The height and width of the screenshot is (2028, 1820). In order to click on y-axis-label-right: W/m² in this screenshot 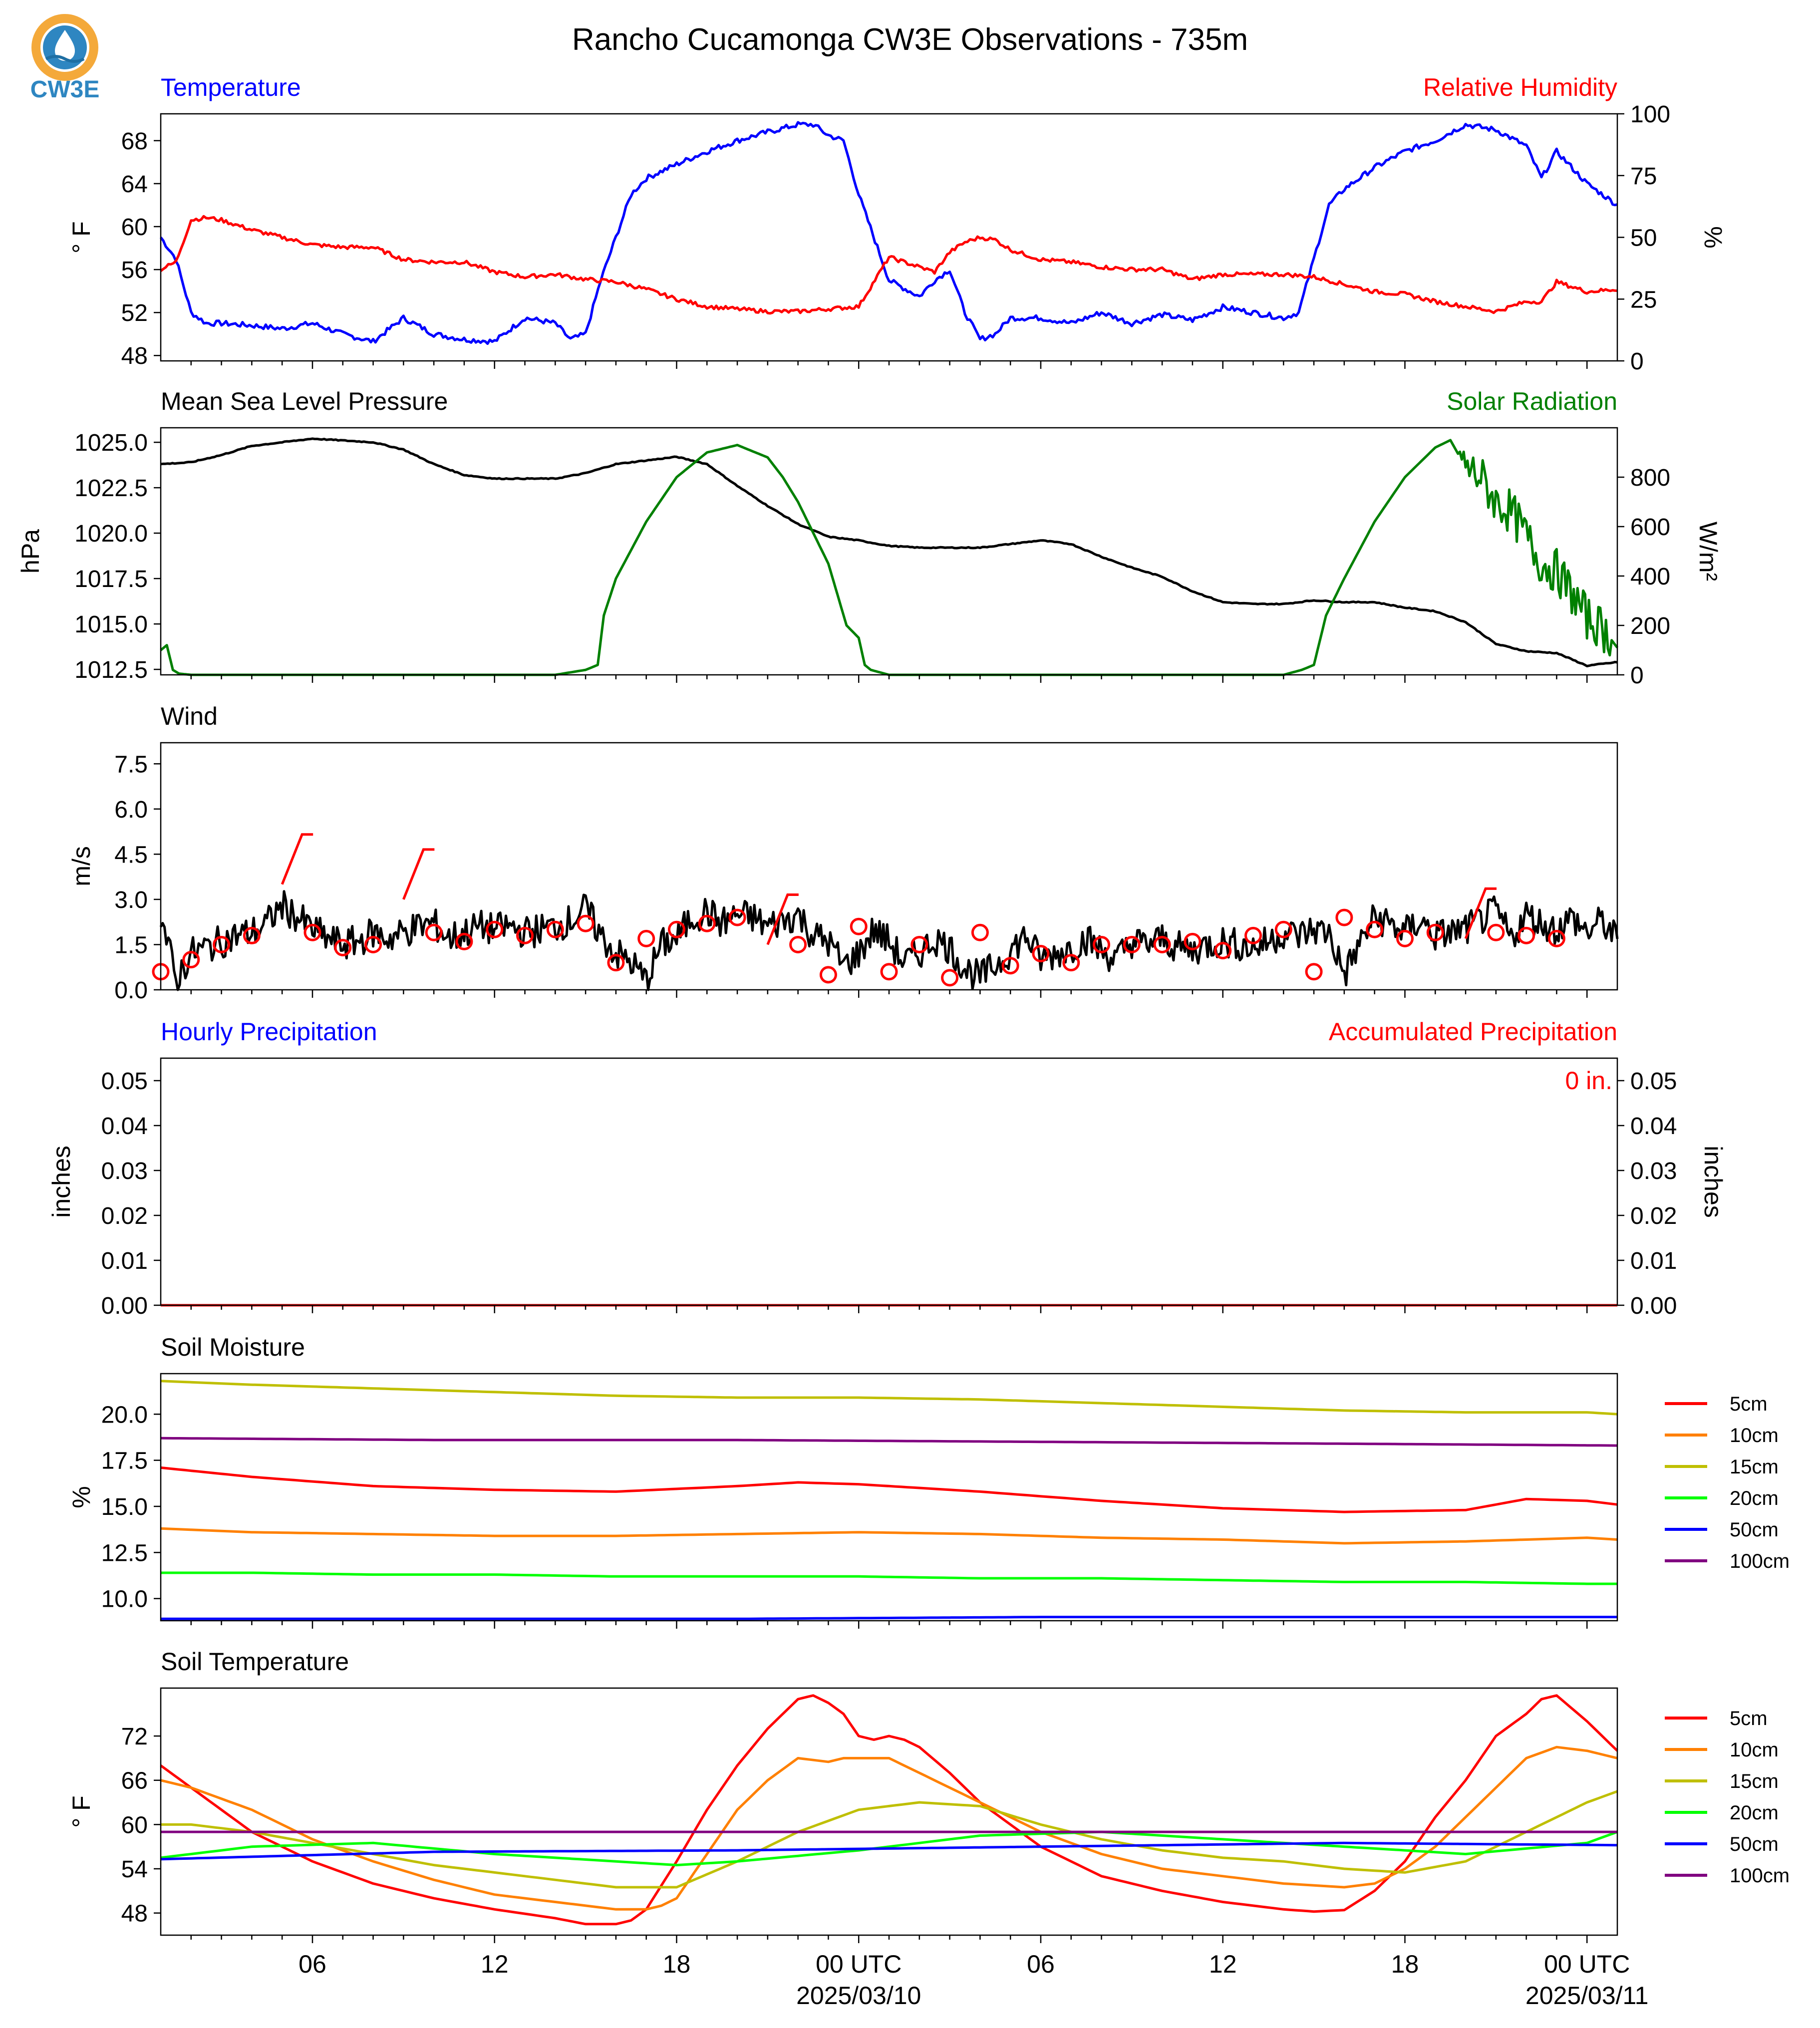, I will do `click(1708, 551)`.